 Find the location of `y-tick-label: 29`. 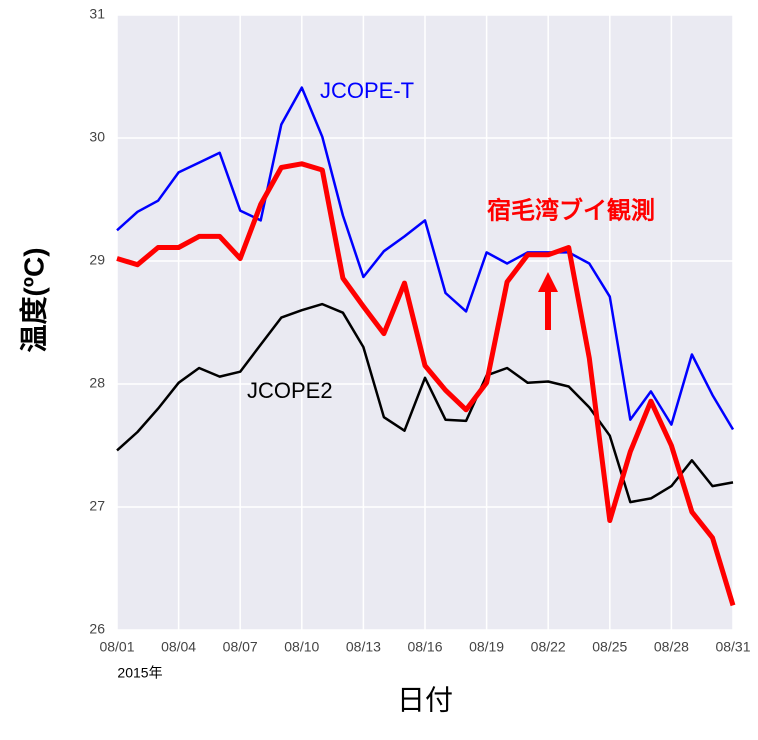

y-tick-label: 29 is located at coordinates (97, 260).